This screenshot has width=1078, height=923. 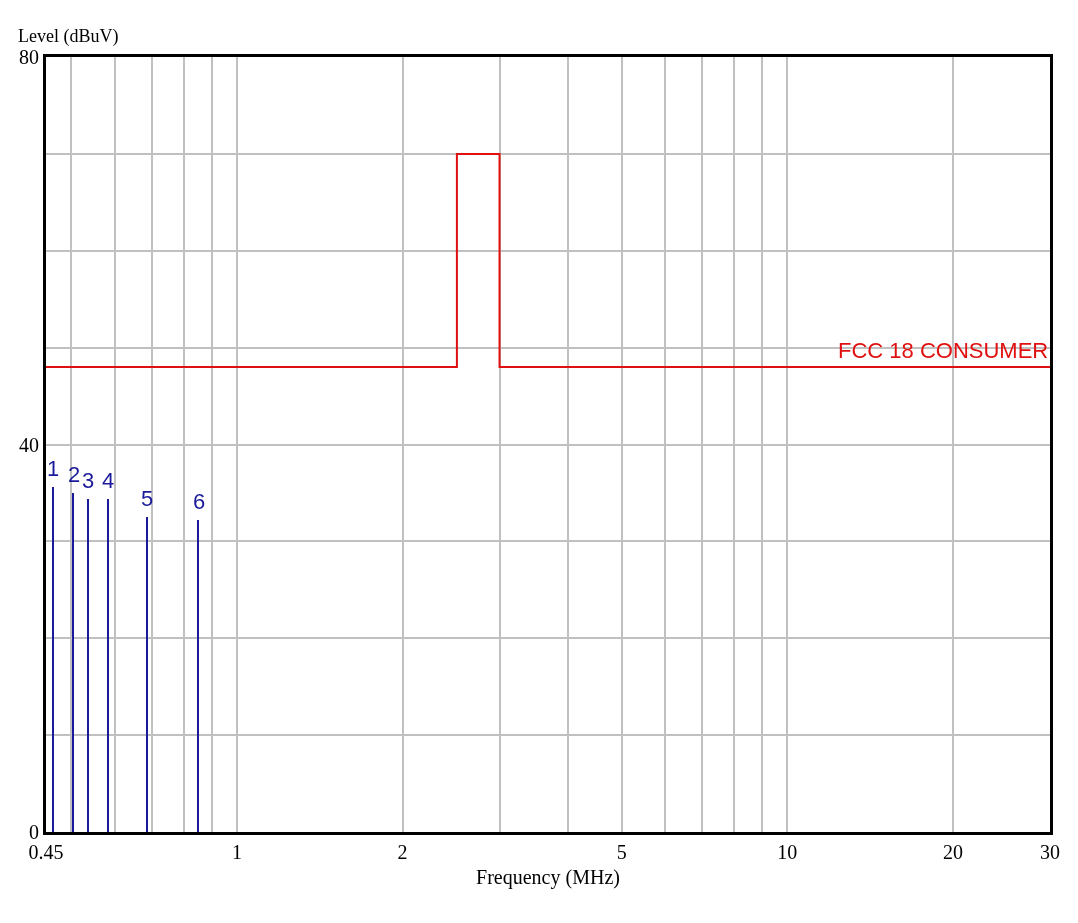 I want to click on x-tick-label: 20, so click(x=953, y=852).